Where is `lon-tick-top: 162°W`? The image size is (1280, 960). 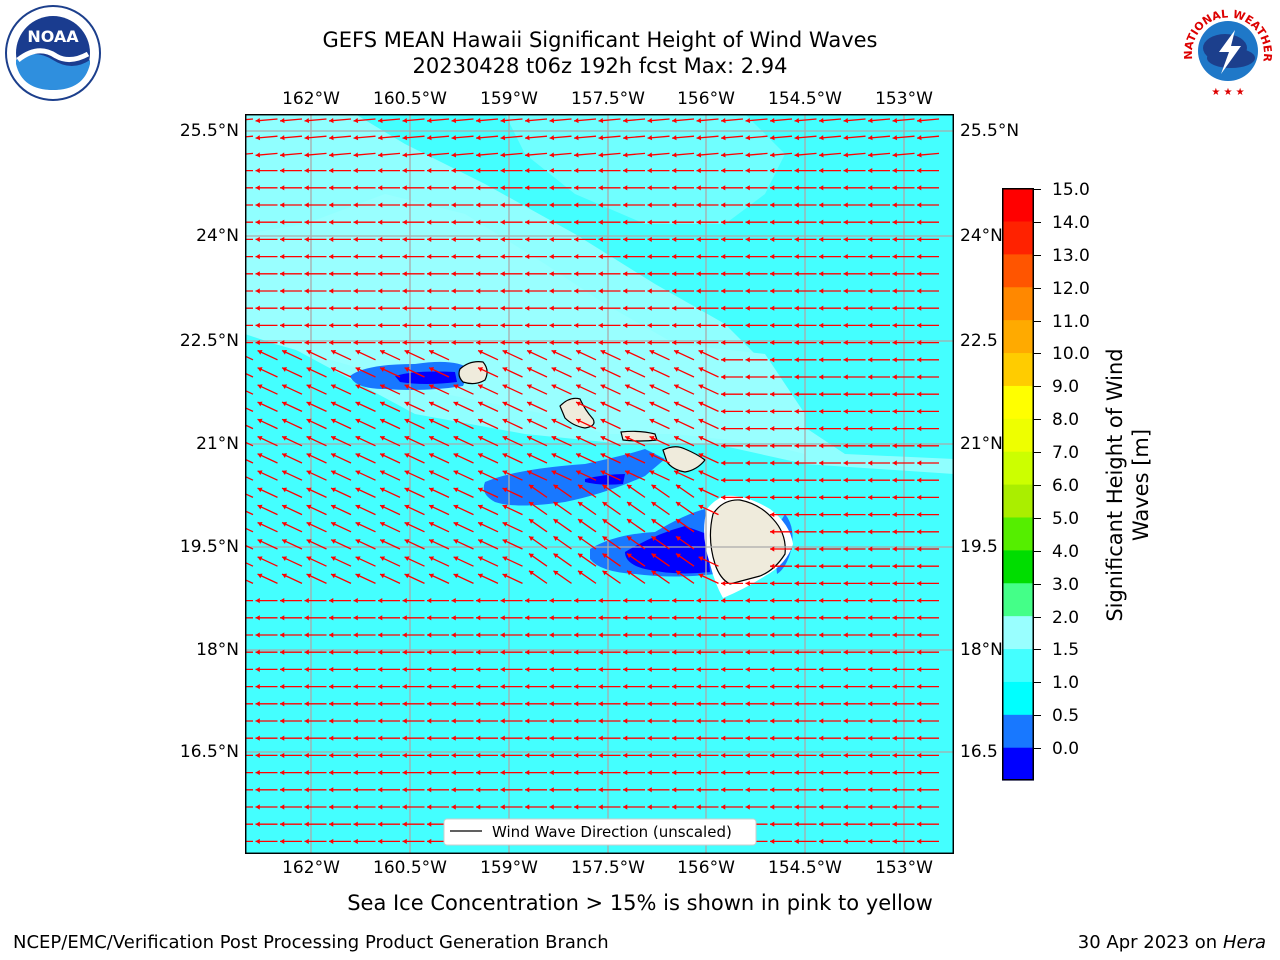 lon-tick-top: 162°W is located at coordinates (311, 99).